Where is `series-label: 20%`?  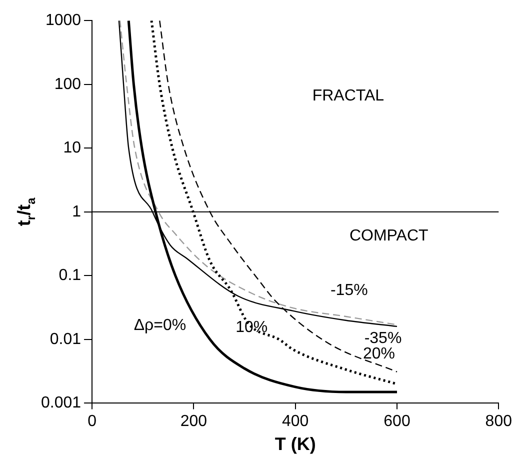
series-label: 20% is located at coordinates (379, 353).